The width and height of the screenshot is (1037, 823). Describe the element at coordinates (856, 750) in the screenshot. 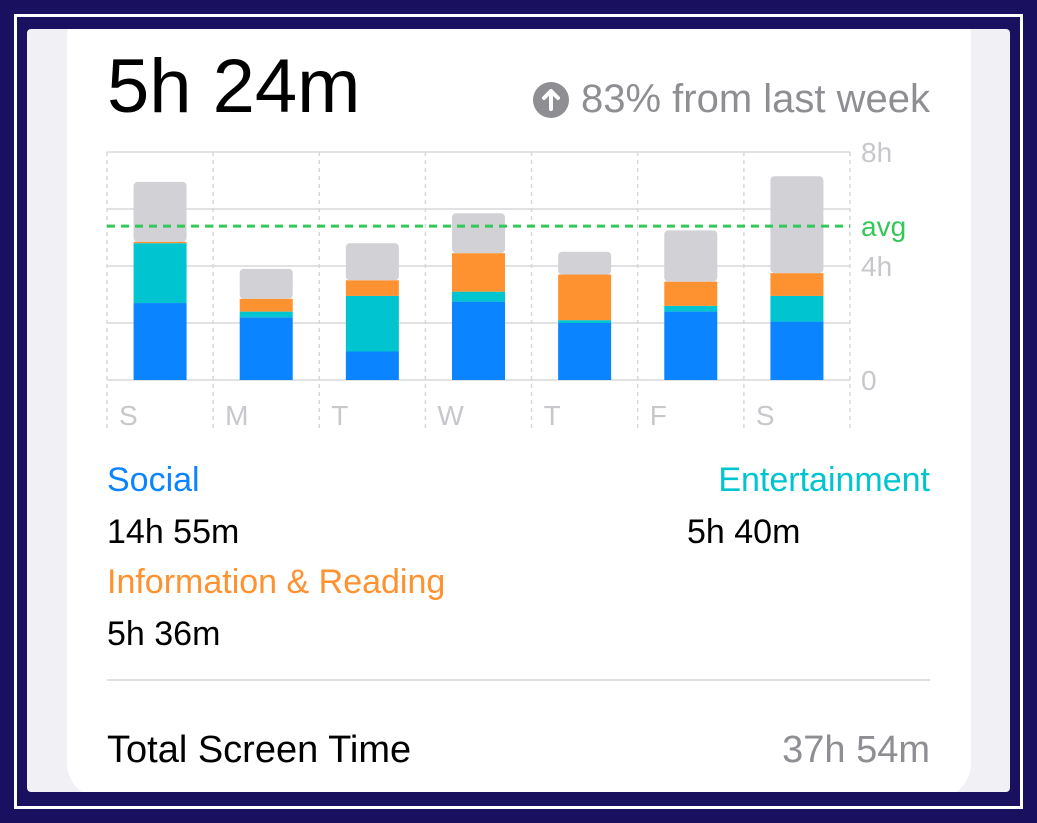

I see `total-screen-time-value: 37h 54m` at that location.